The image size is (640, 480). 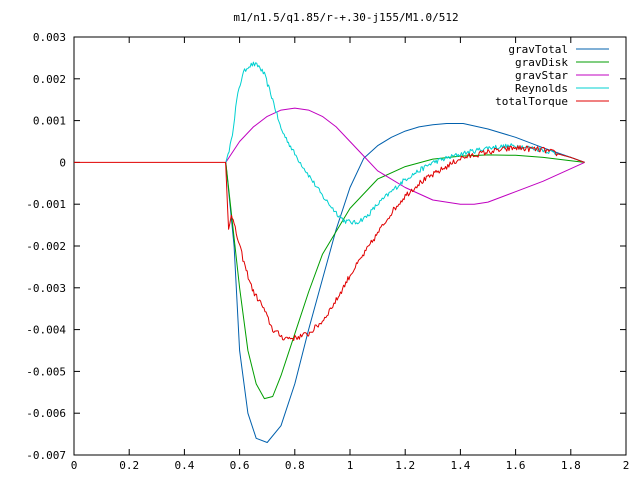 I want to click on y-tick-label: -0.007, so click(x=46, y=455).